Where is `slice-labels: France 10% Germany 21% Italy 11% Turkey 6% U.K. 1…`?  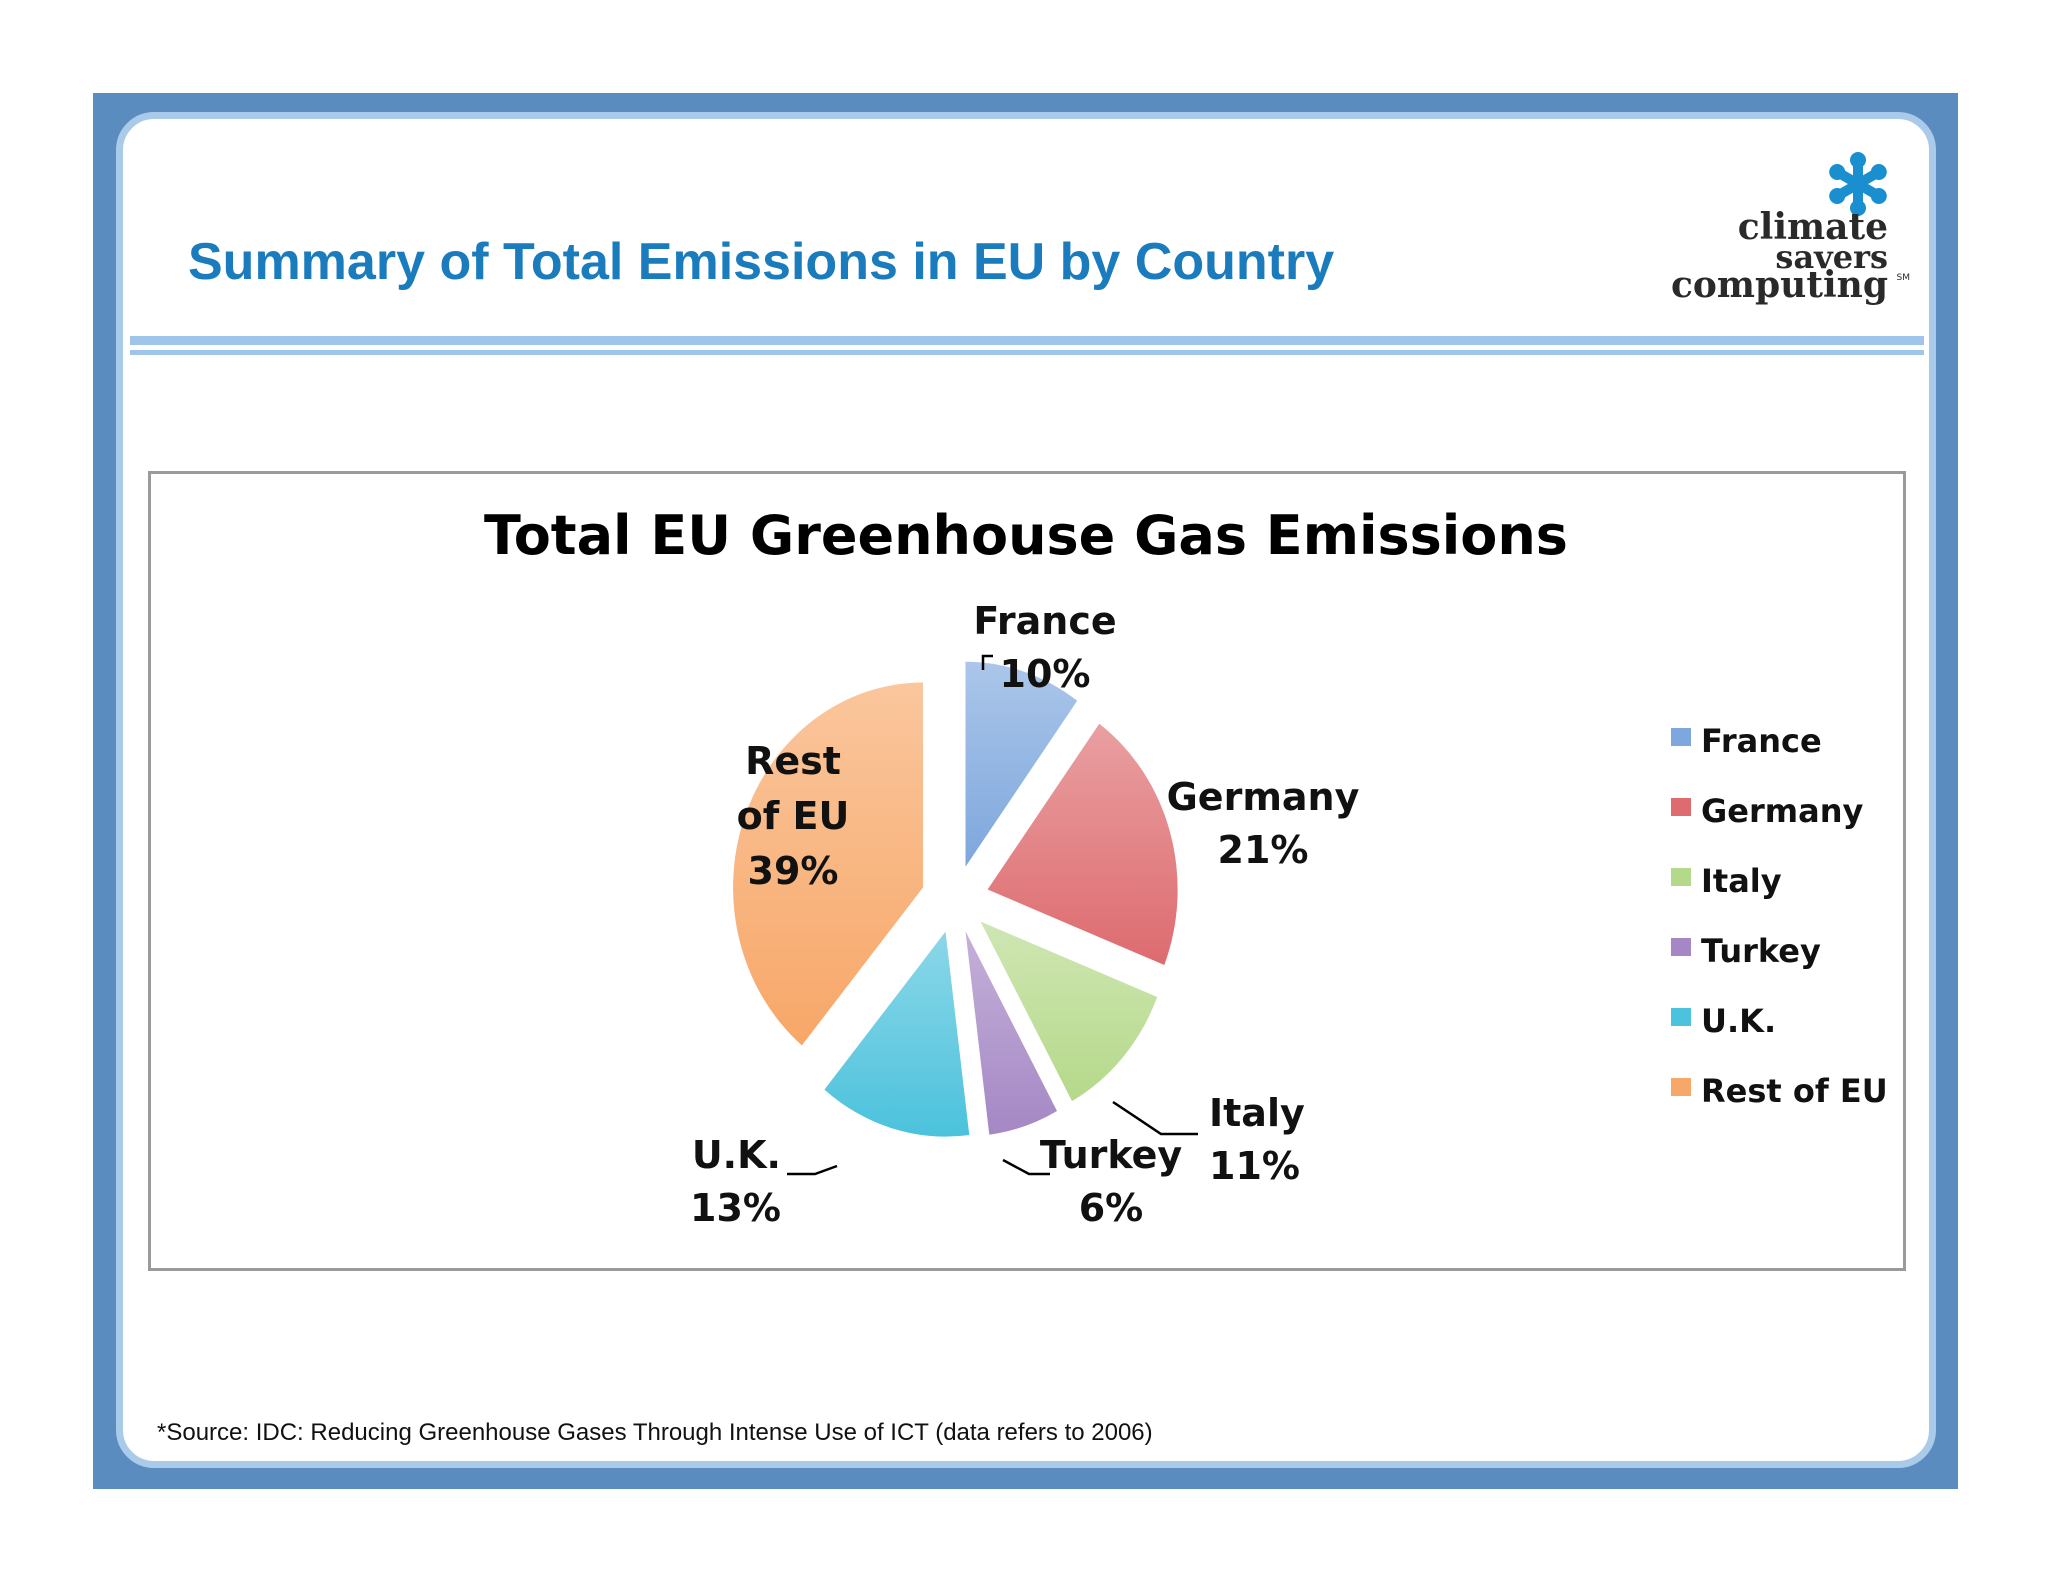
slice-labels: France 10% Germany 21% Italy 11% Turkey 6% U.K. 1… is located at coordinates (1025, 914).